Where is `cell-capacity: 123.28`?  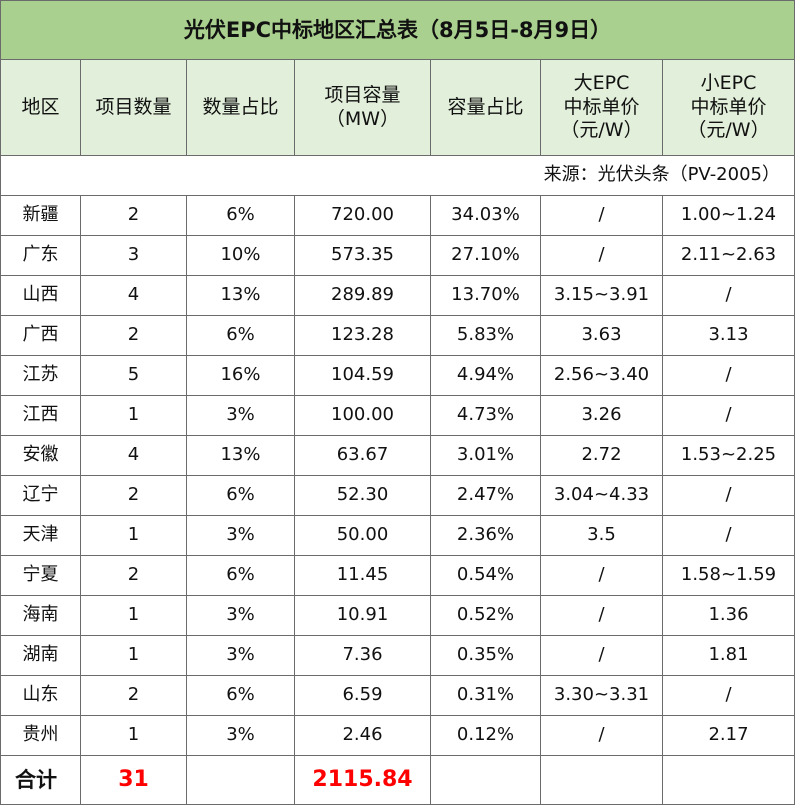 cell-capacity: 123.28 is located at coordinates (362, 335).